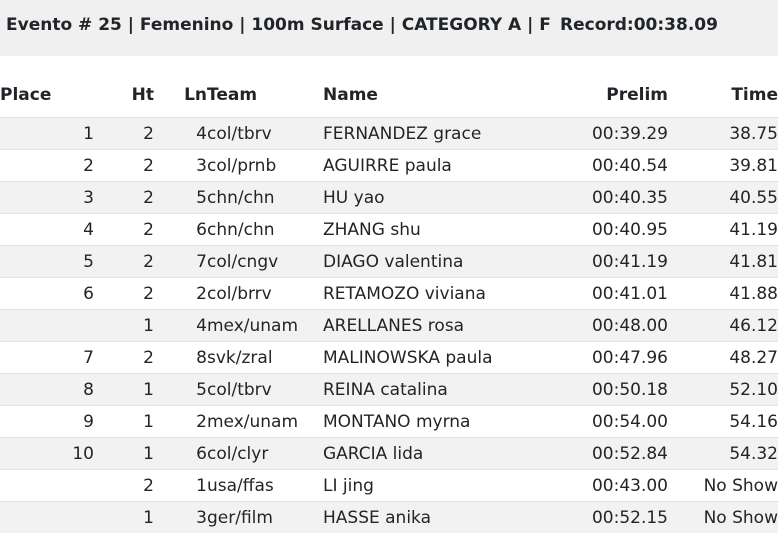 The image size is (778, 533). Describe the element at coordinates (265, 95) in the screenshot. I see `column-header-team: Team` at that location.